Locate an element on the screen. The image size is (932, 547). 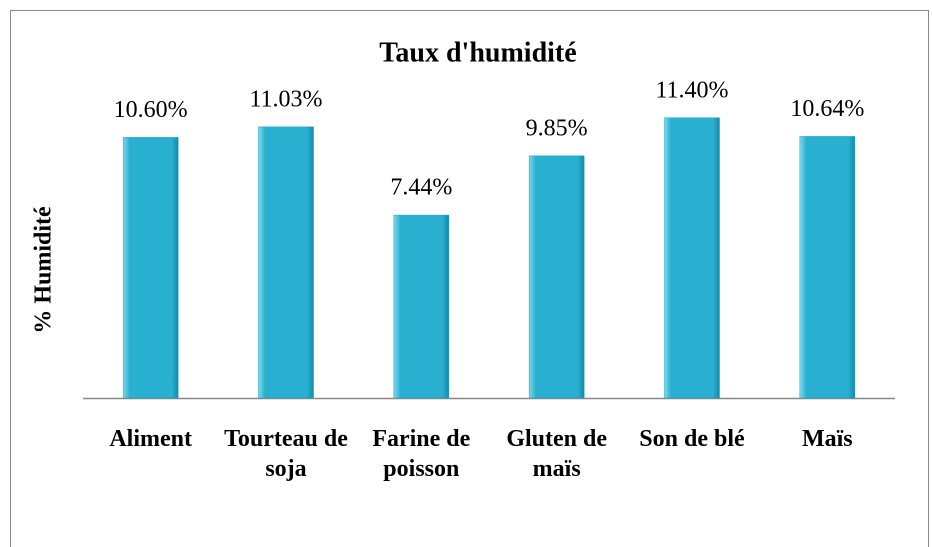
x-tick-label: Gluten de maïs is located at coordinates (556, 454).